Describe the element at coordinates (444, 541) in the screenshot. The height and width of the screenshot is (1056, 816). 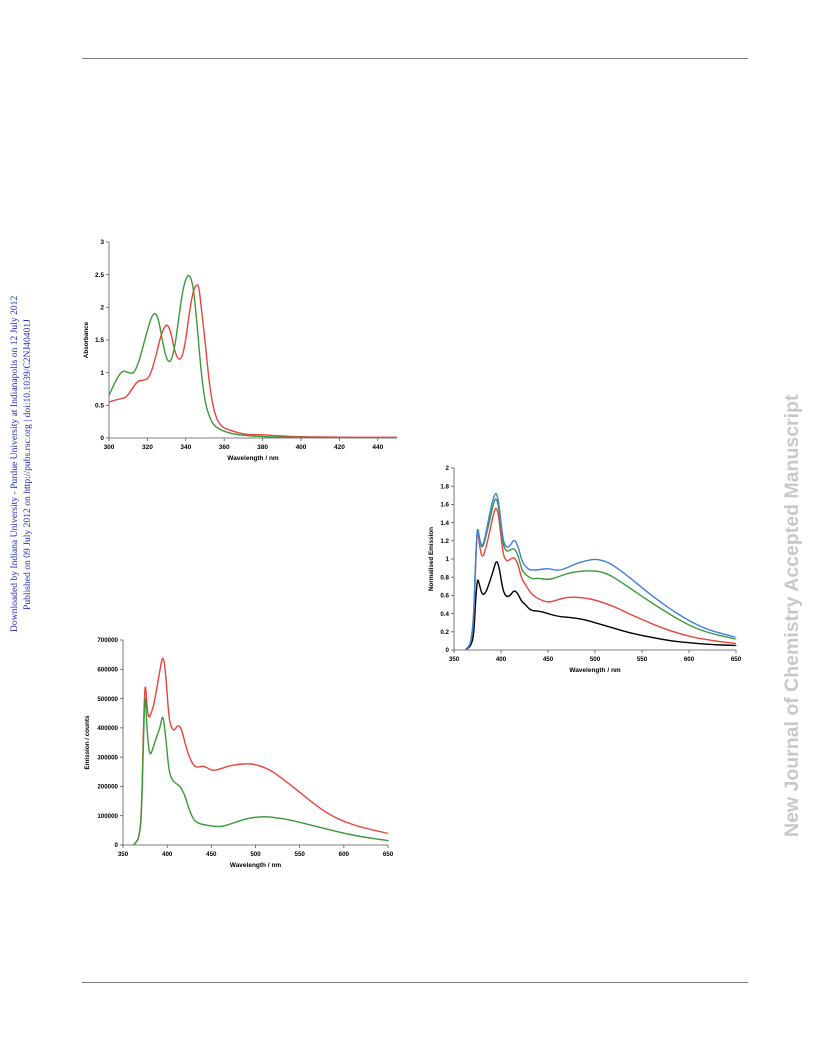
I see `y-tick-label: 1.2` at that location.